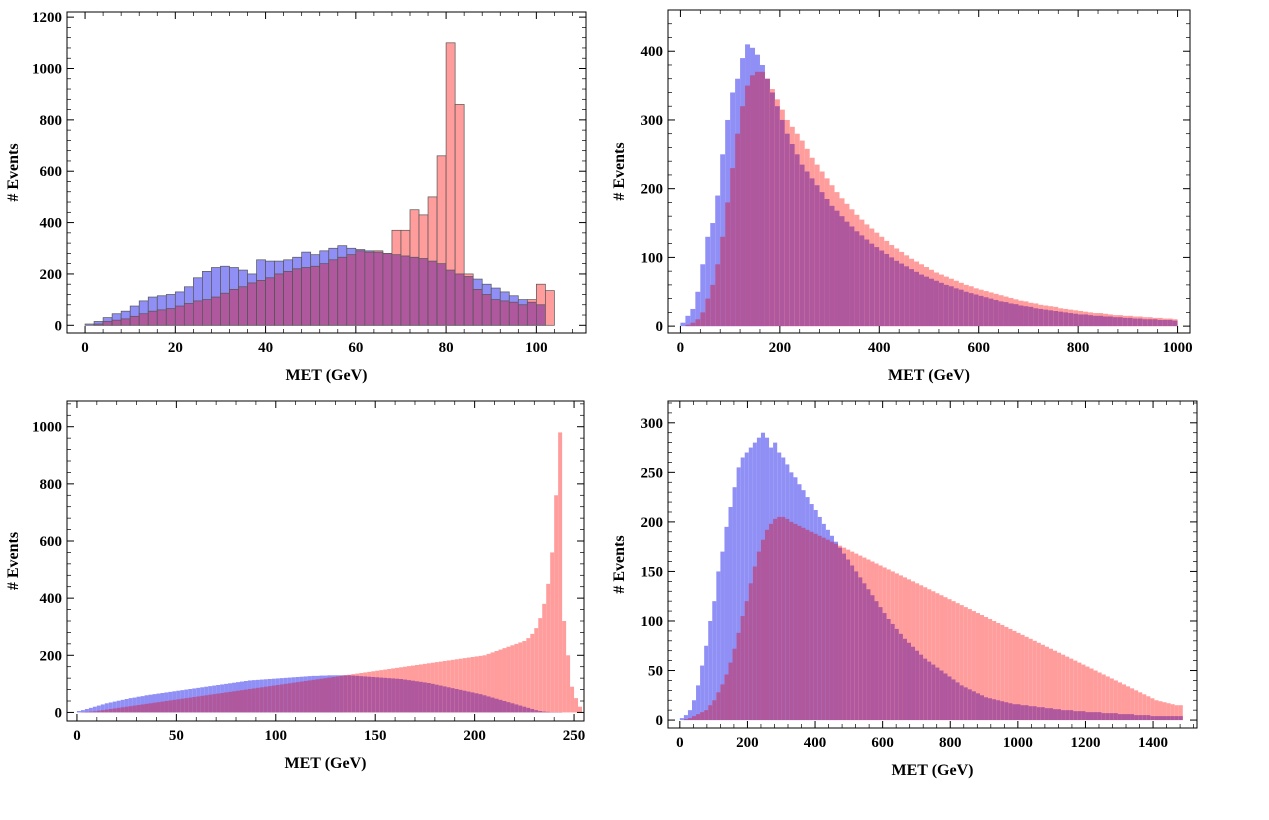  What do you see at coordinates (329, 572) in the screenshot?
I see `bars` at bounding box center [329, 572].